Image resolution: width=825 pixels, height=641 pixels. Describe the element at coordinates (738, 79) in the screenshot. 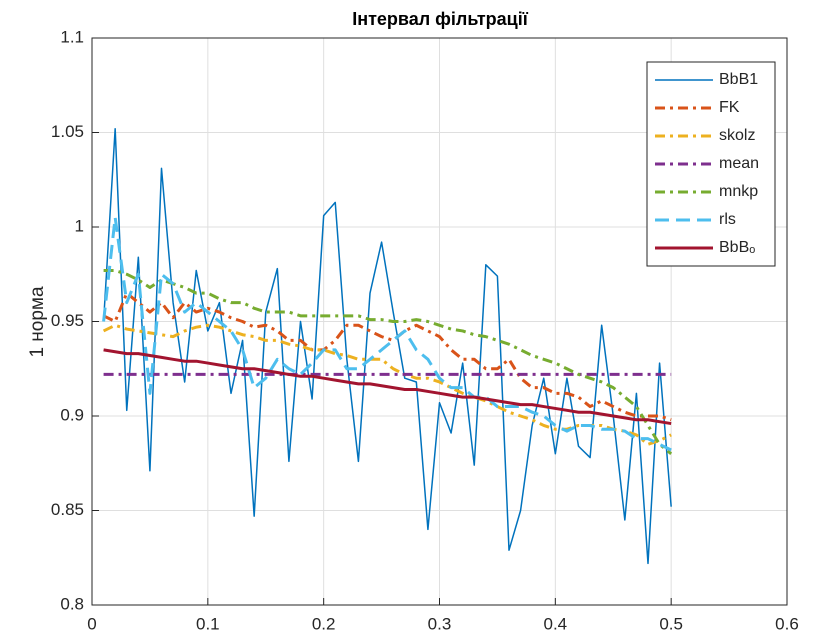

I see `legend-label: BbB1` at that location.